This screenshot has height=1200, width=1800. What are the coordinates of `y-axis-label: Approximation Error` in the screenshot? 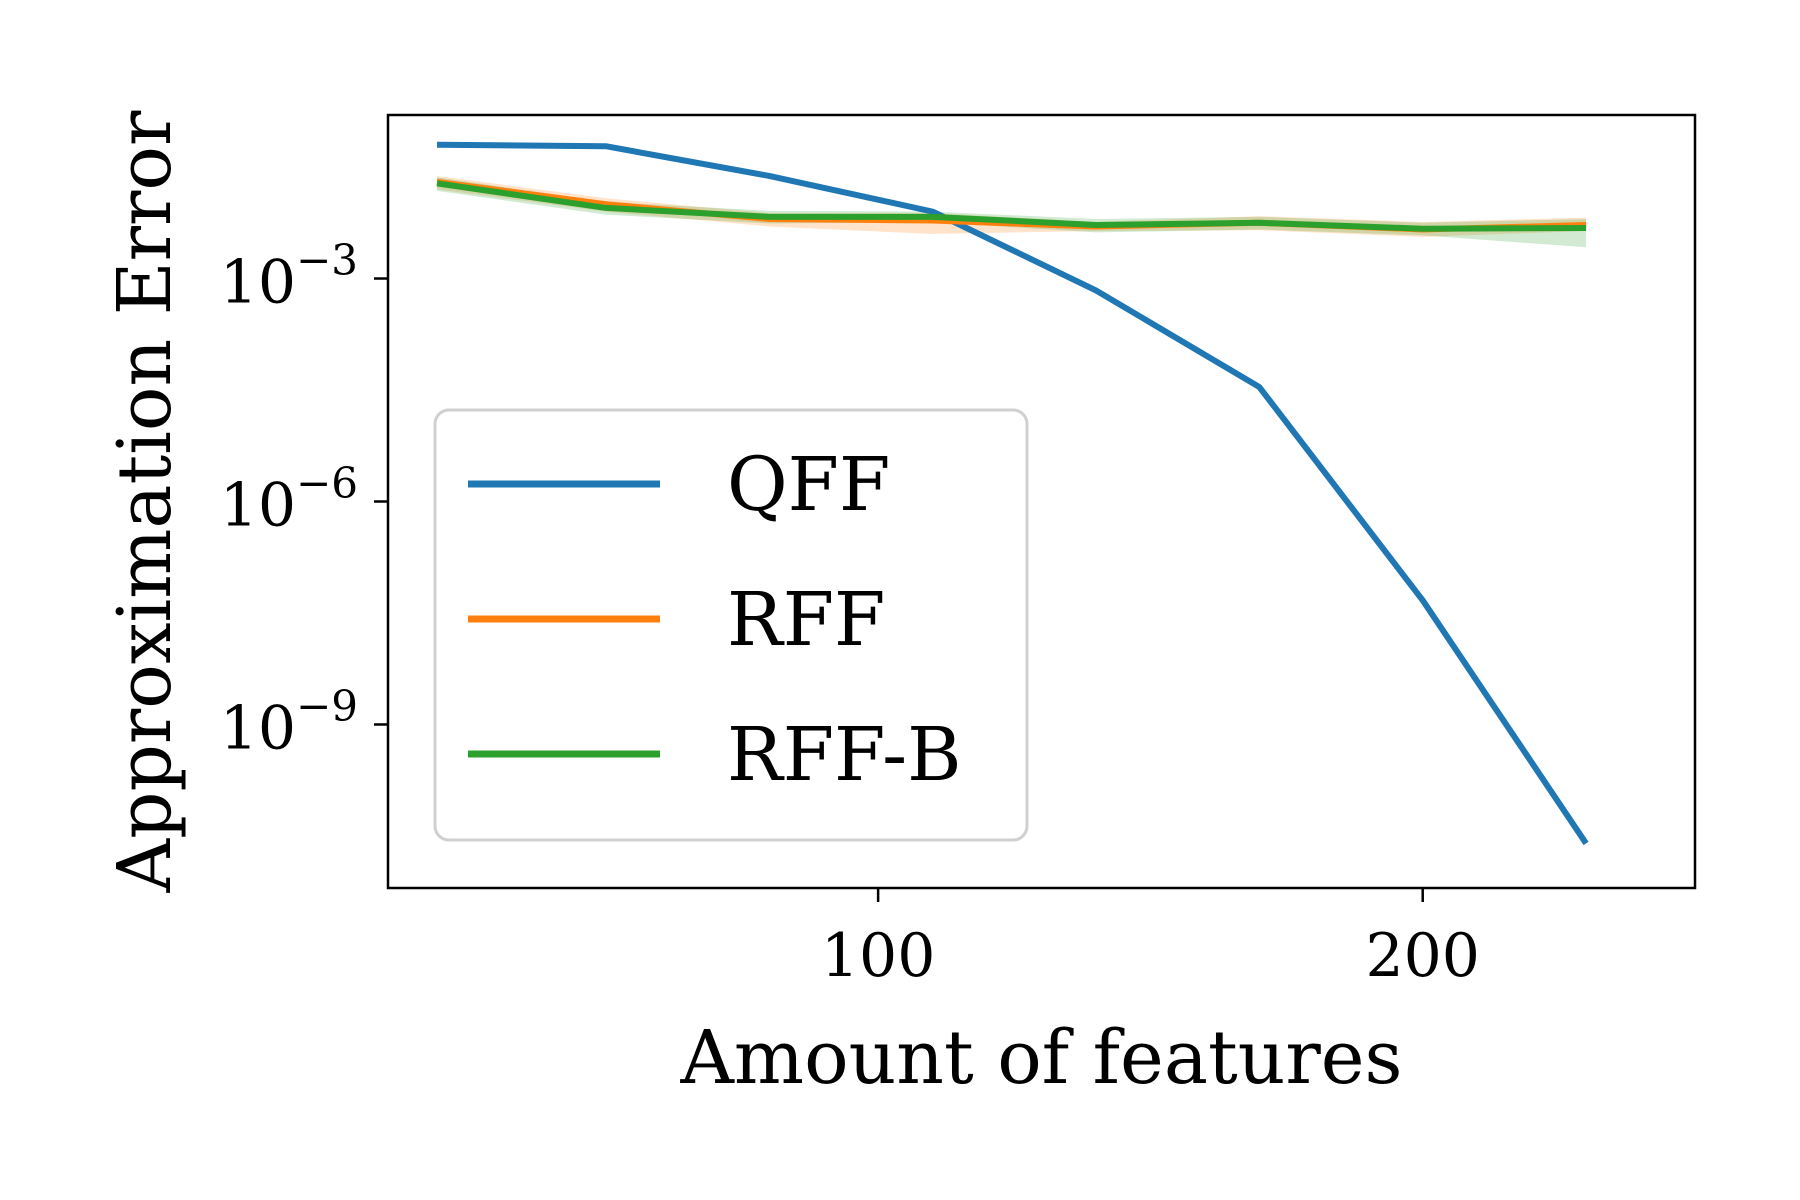 It's located at (145, 501).